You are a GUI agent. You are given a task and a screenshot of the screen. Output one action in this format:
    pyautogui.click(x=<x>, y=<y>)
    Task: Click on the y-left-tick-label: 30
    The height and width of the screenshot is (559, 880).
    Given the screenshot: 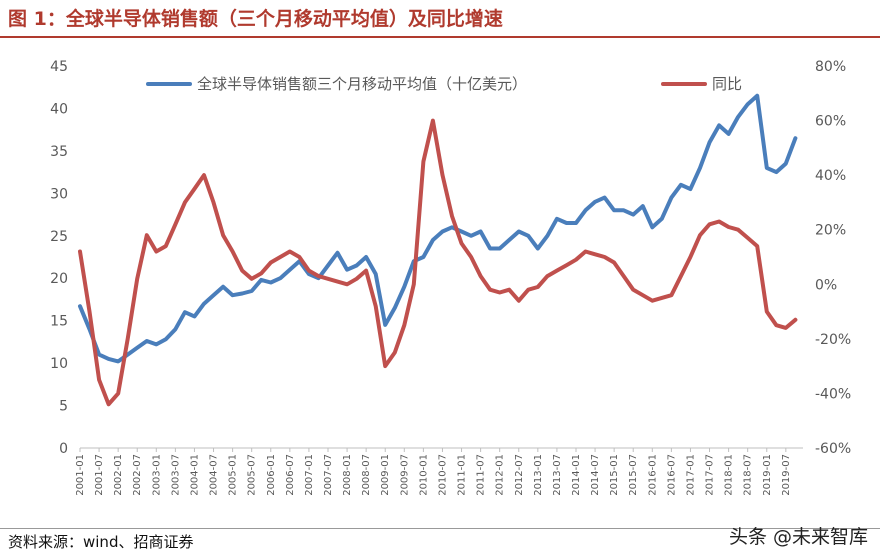 What is the action you would take?
    pyautogui.click(x=59, y=194)
    